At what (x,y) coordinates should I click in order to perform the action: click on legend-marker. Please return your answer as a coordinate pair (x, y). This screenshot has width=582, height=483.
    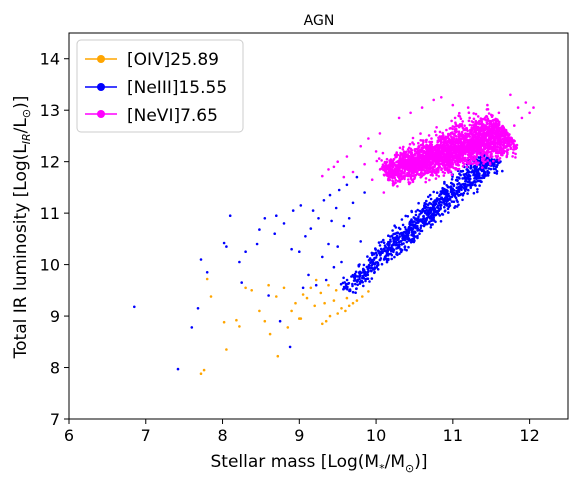
    Looking at the image, I should click on (101, 87).